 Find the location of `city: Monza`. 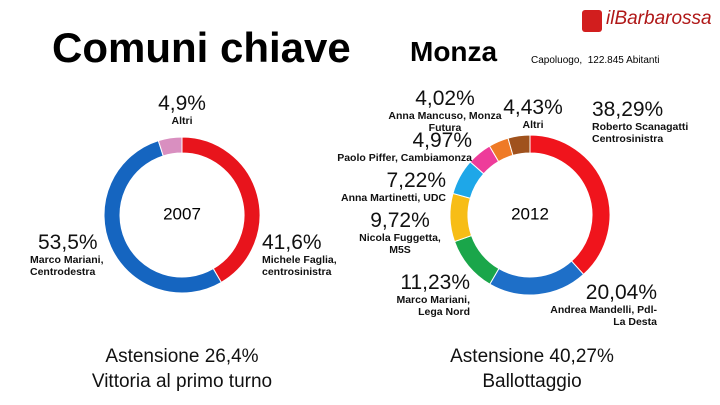

city: Monza is located at coordinates (454, 51).